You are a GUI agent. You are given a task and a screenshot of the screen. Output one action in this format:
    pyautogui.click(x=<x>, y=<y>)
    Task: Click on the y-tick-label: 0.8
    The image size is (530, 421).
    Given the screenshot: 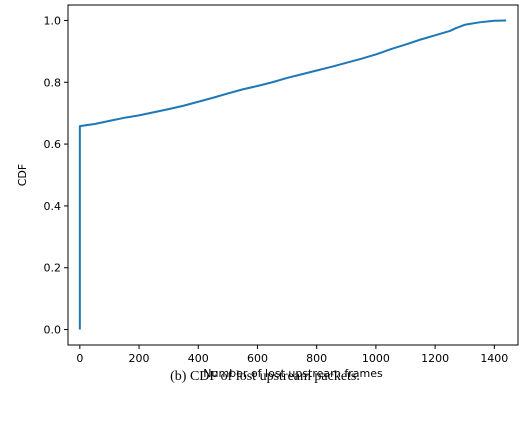 What is the action you would take?
    pyautogui.click(x=53, y=82)
    